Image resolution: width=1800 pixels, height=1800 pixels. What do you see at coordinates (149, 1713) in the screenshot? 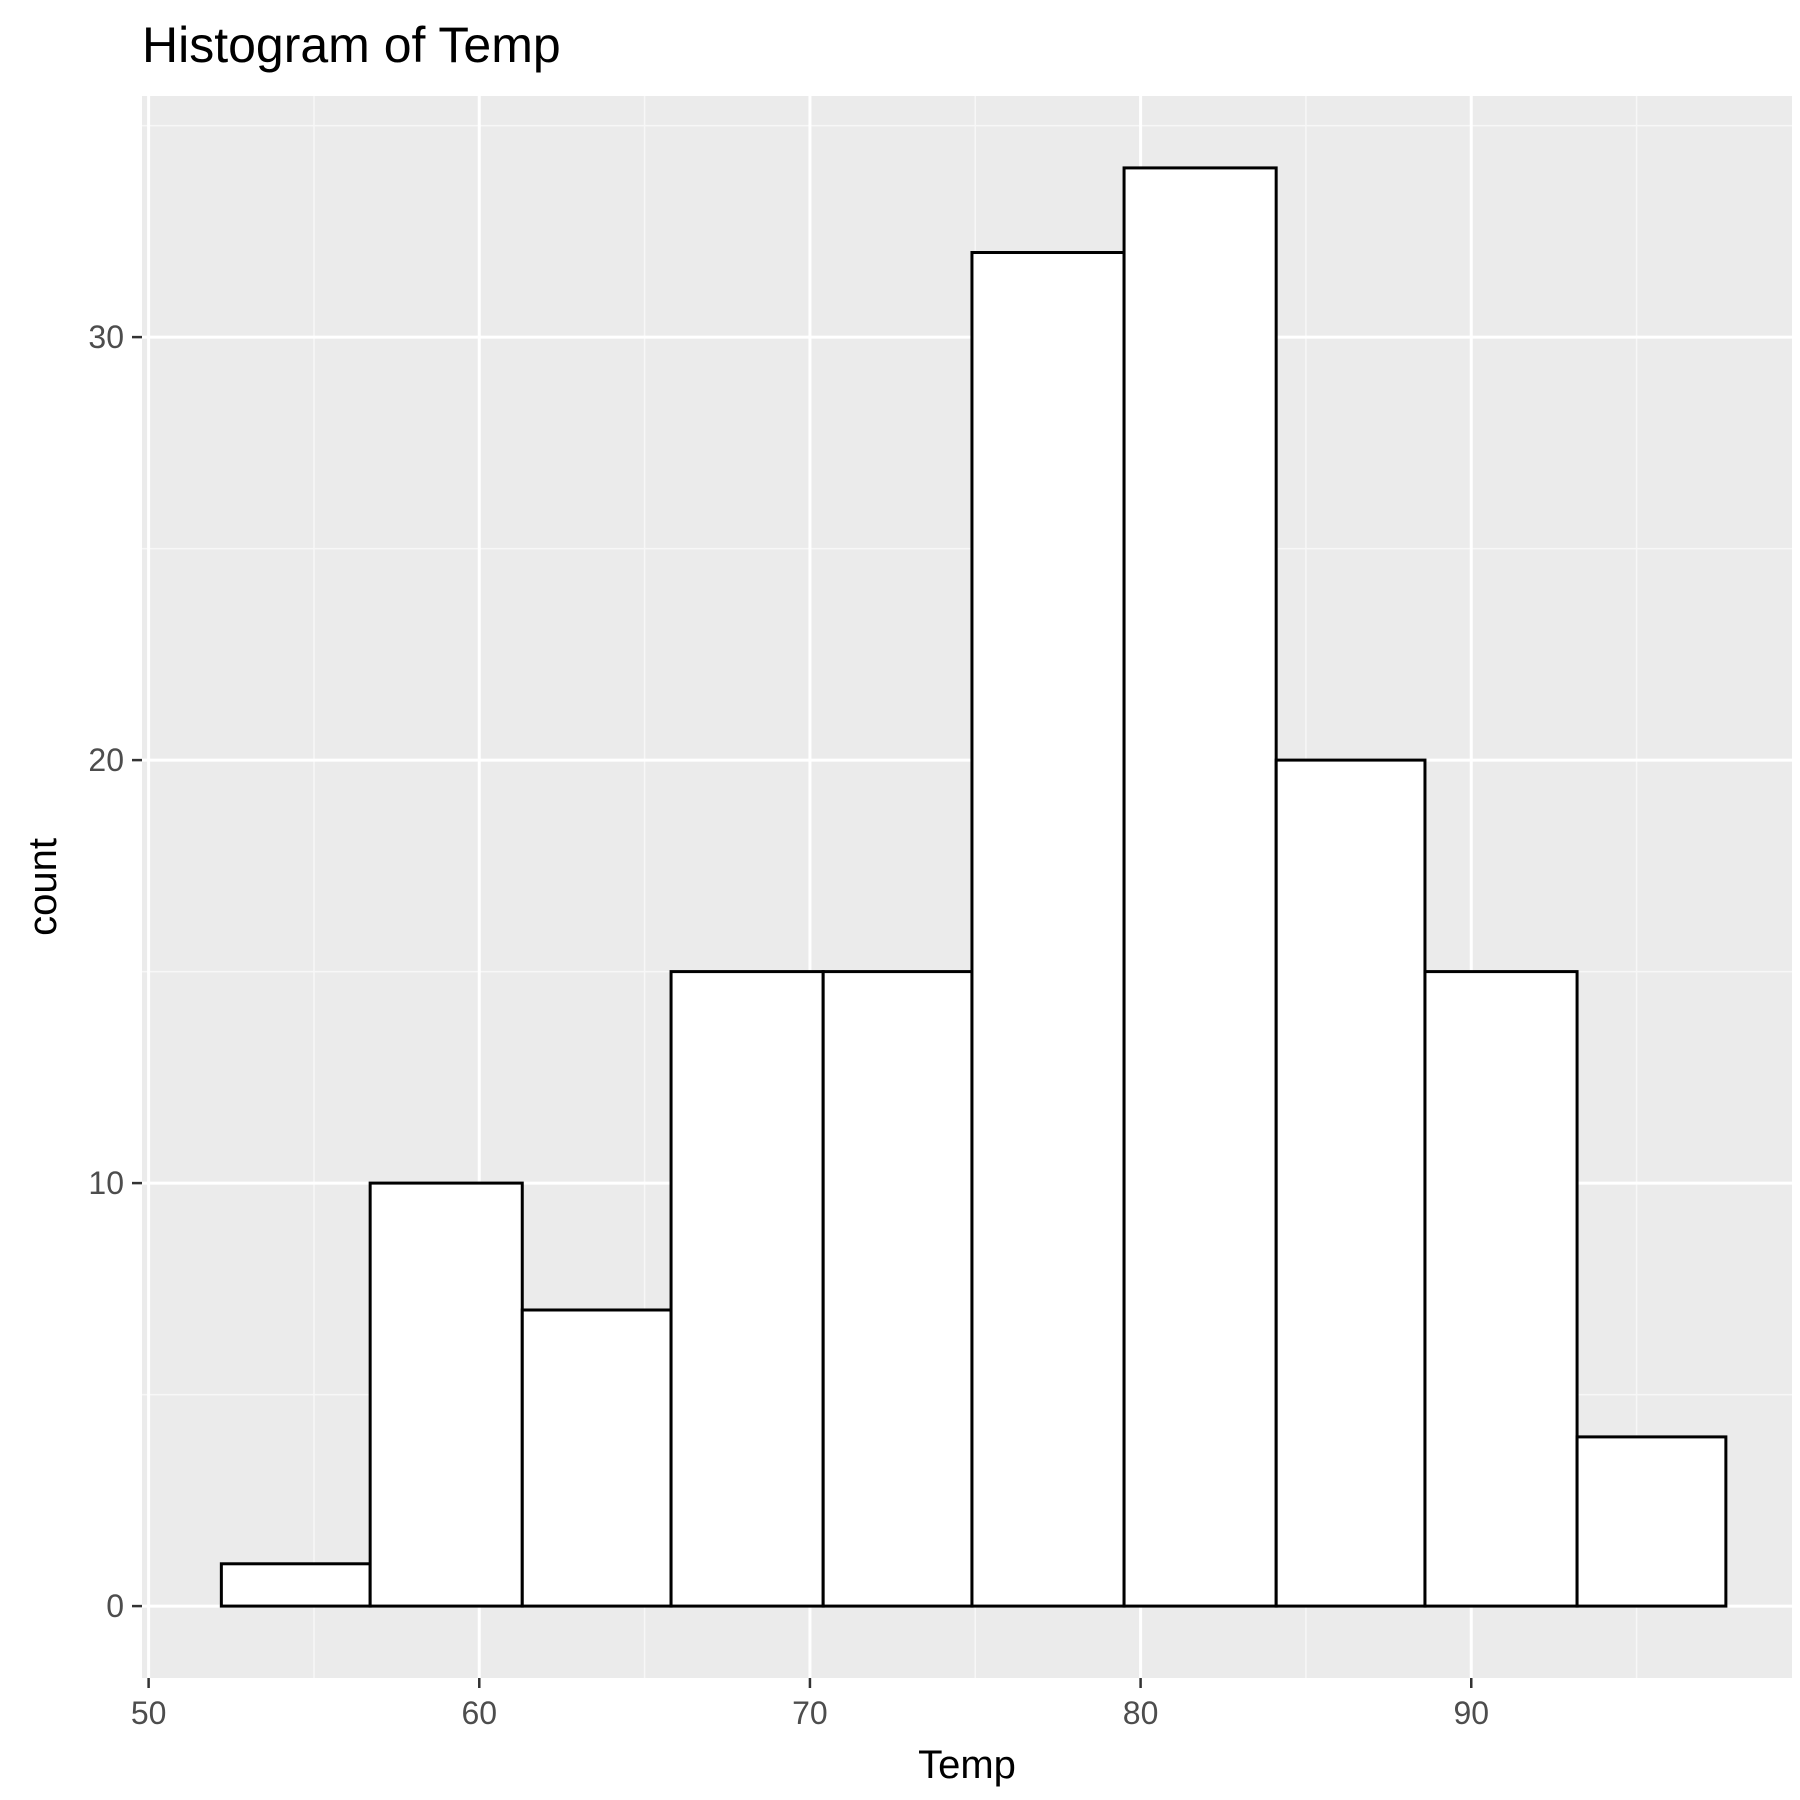
I see `x-tick-label: 50` at bounding box center [149, 1713].